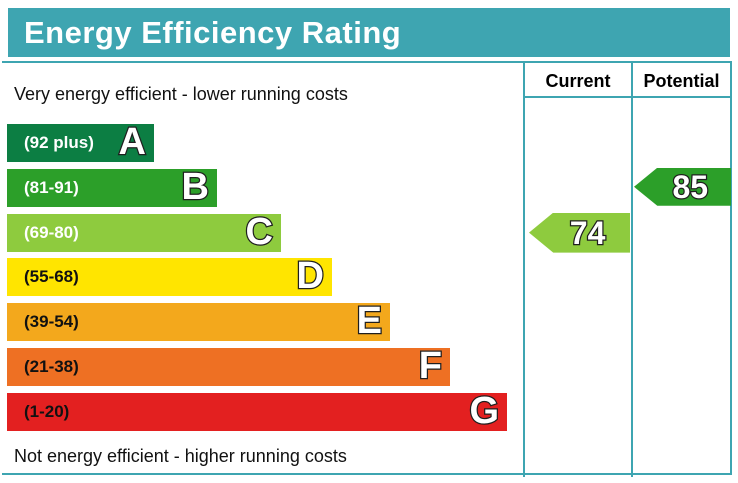  Describe the element at coordinates (213, 32) in the screenshot. I see `page-title: Energy Efficiency Rating` at that location.